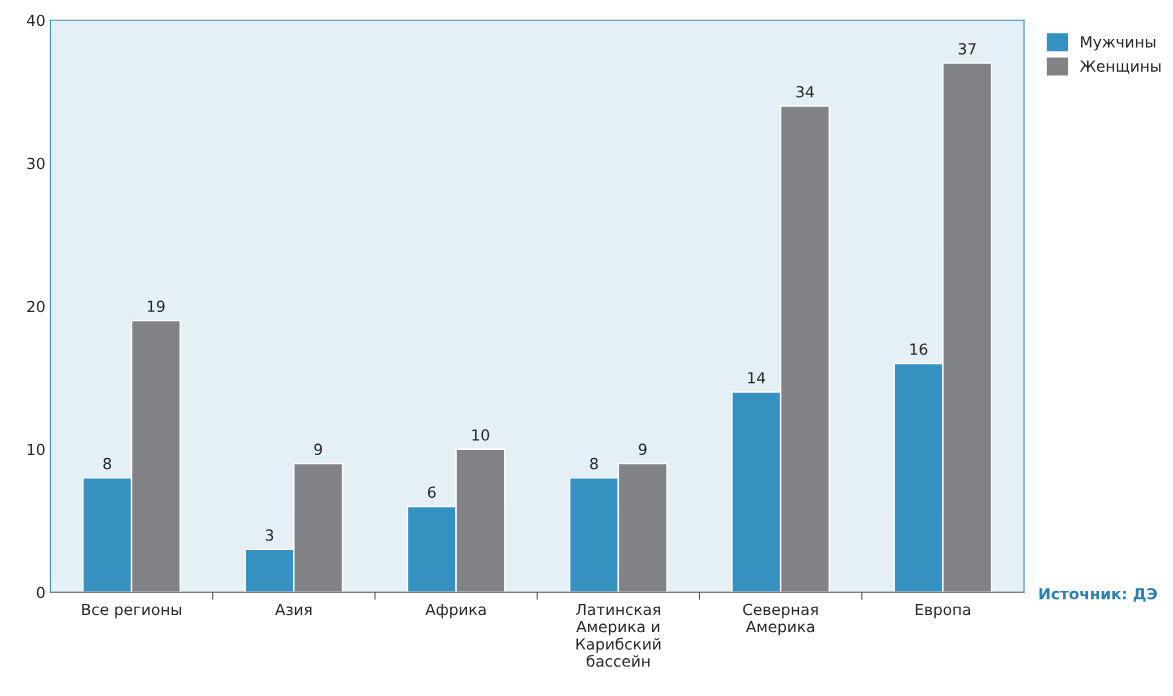  Describe the element at coordinates (455, 611) in the screenshot. I see `x-tick-label: Африка` at that location.